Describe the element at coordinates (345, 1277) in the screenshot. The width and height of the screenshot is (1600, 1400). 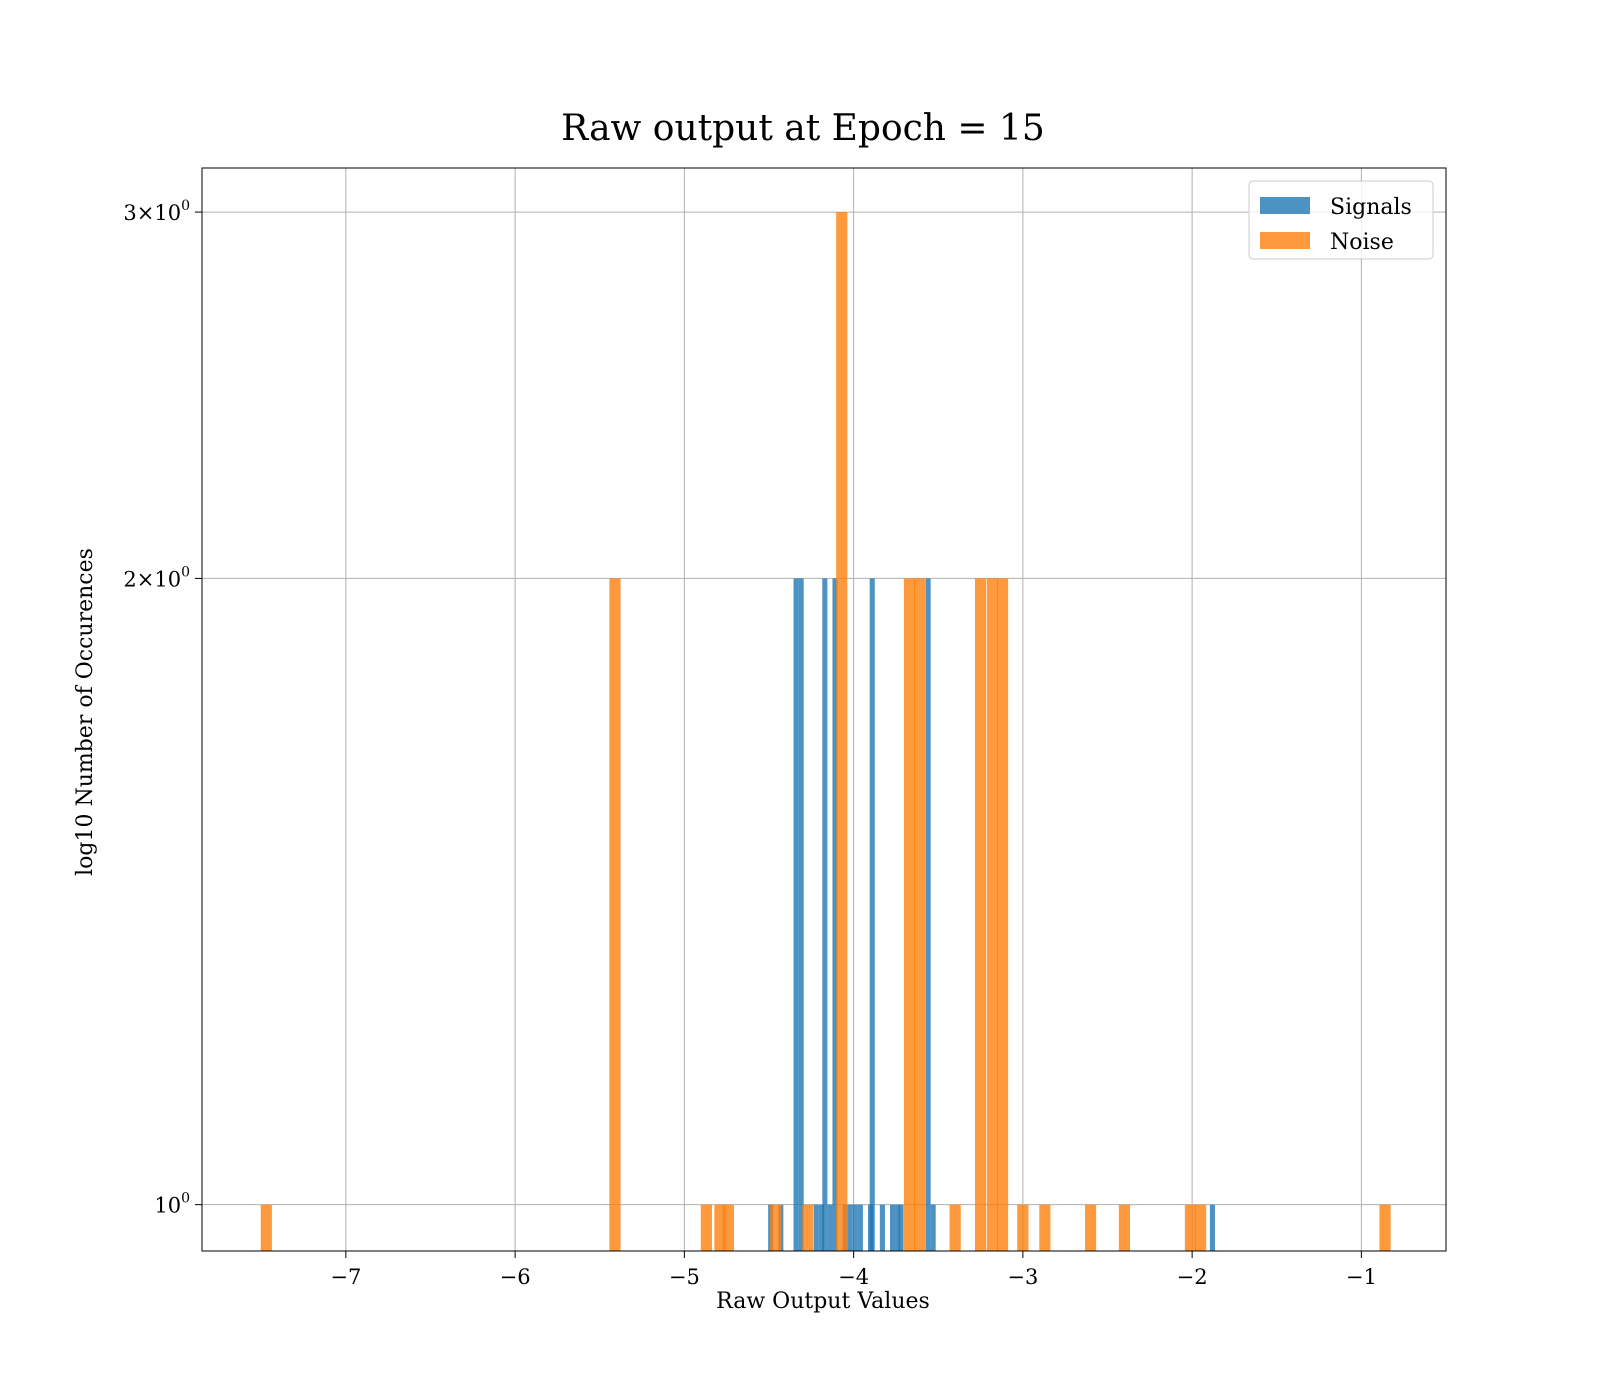
I see `x-tick-label: −7` at that location.